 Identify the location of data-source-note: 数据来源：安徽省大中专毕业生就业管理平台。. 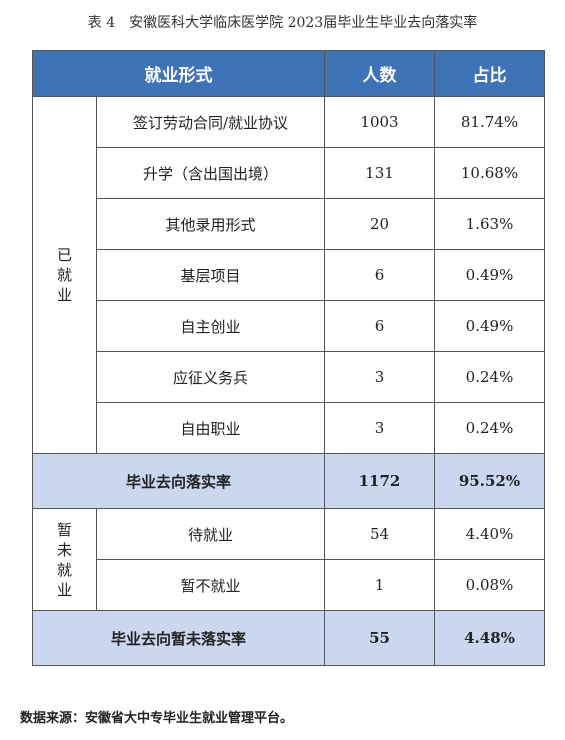
(157, 718).